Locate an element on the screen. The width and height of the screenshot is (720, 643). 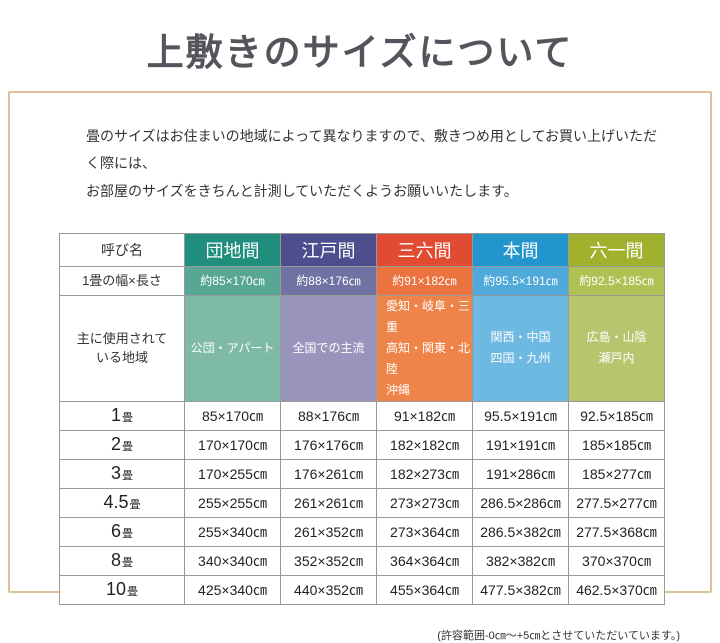
mat-size-cell: 約85×170㎝ is located at coordinates (232, 280).